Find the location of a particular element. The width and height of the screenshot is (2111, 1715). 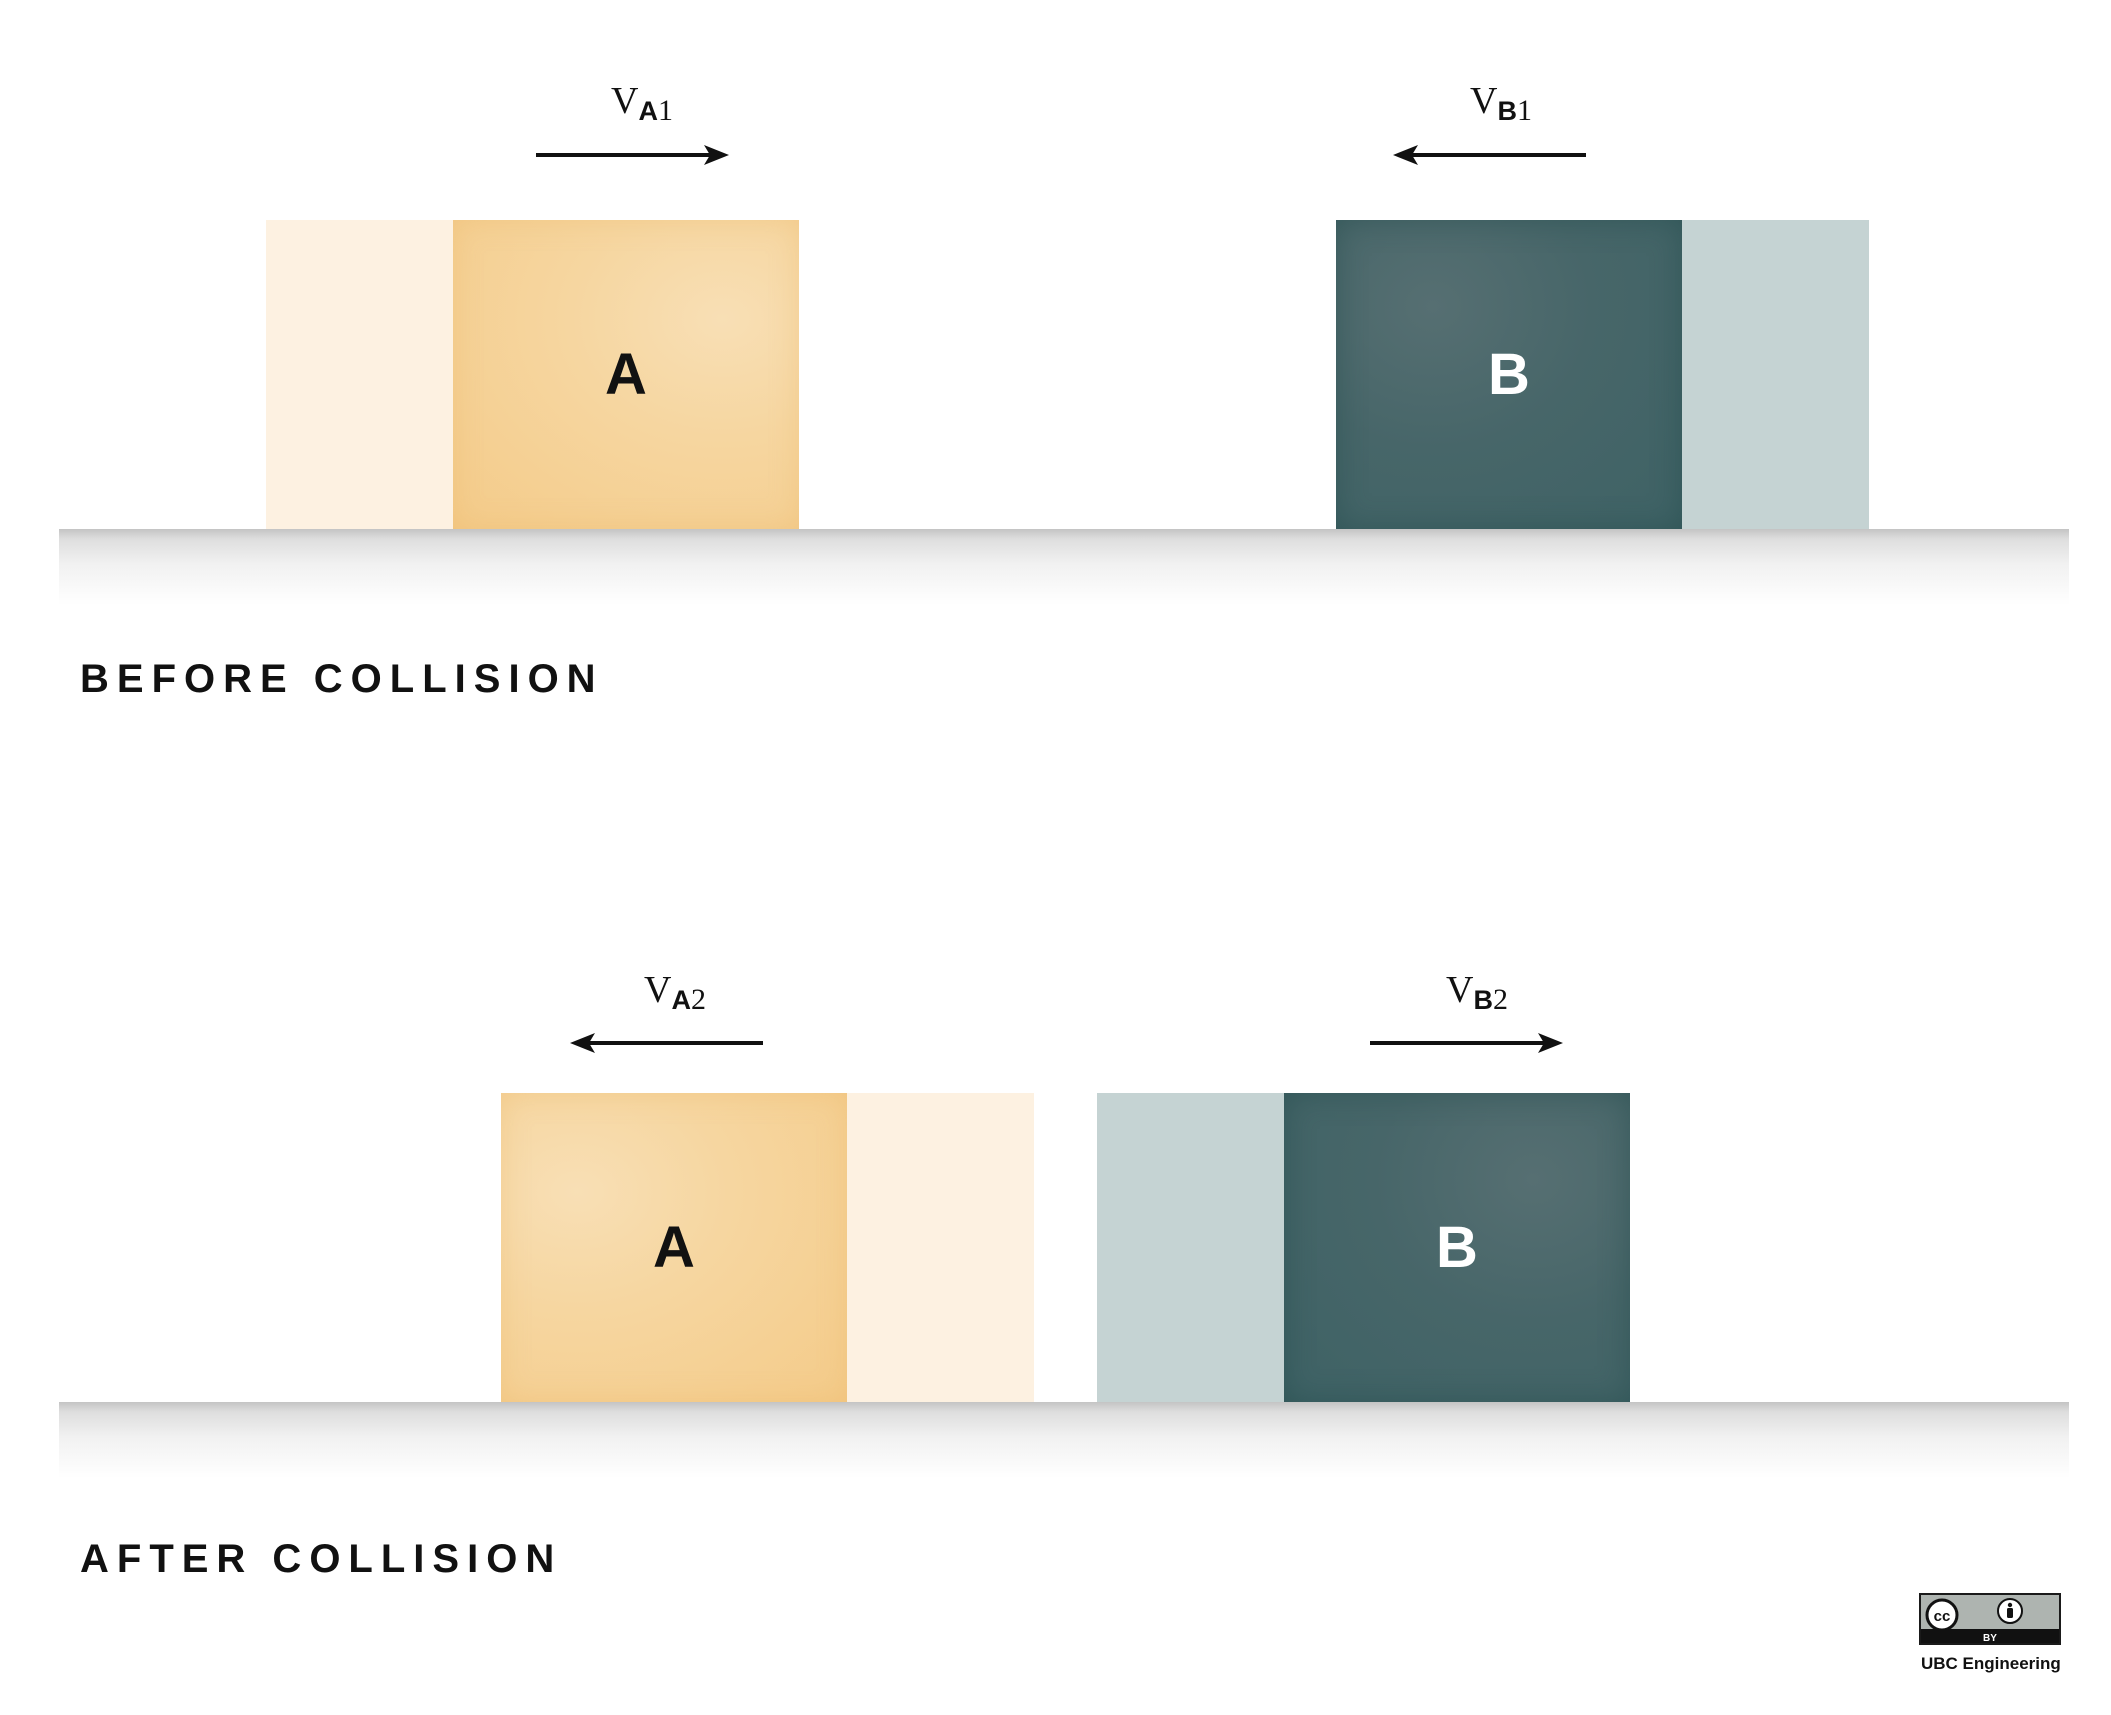

velocity-a2-label: VA2 is located at coordinates (675, 992).